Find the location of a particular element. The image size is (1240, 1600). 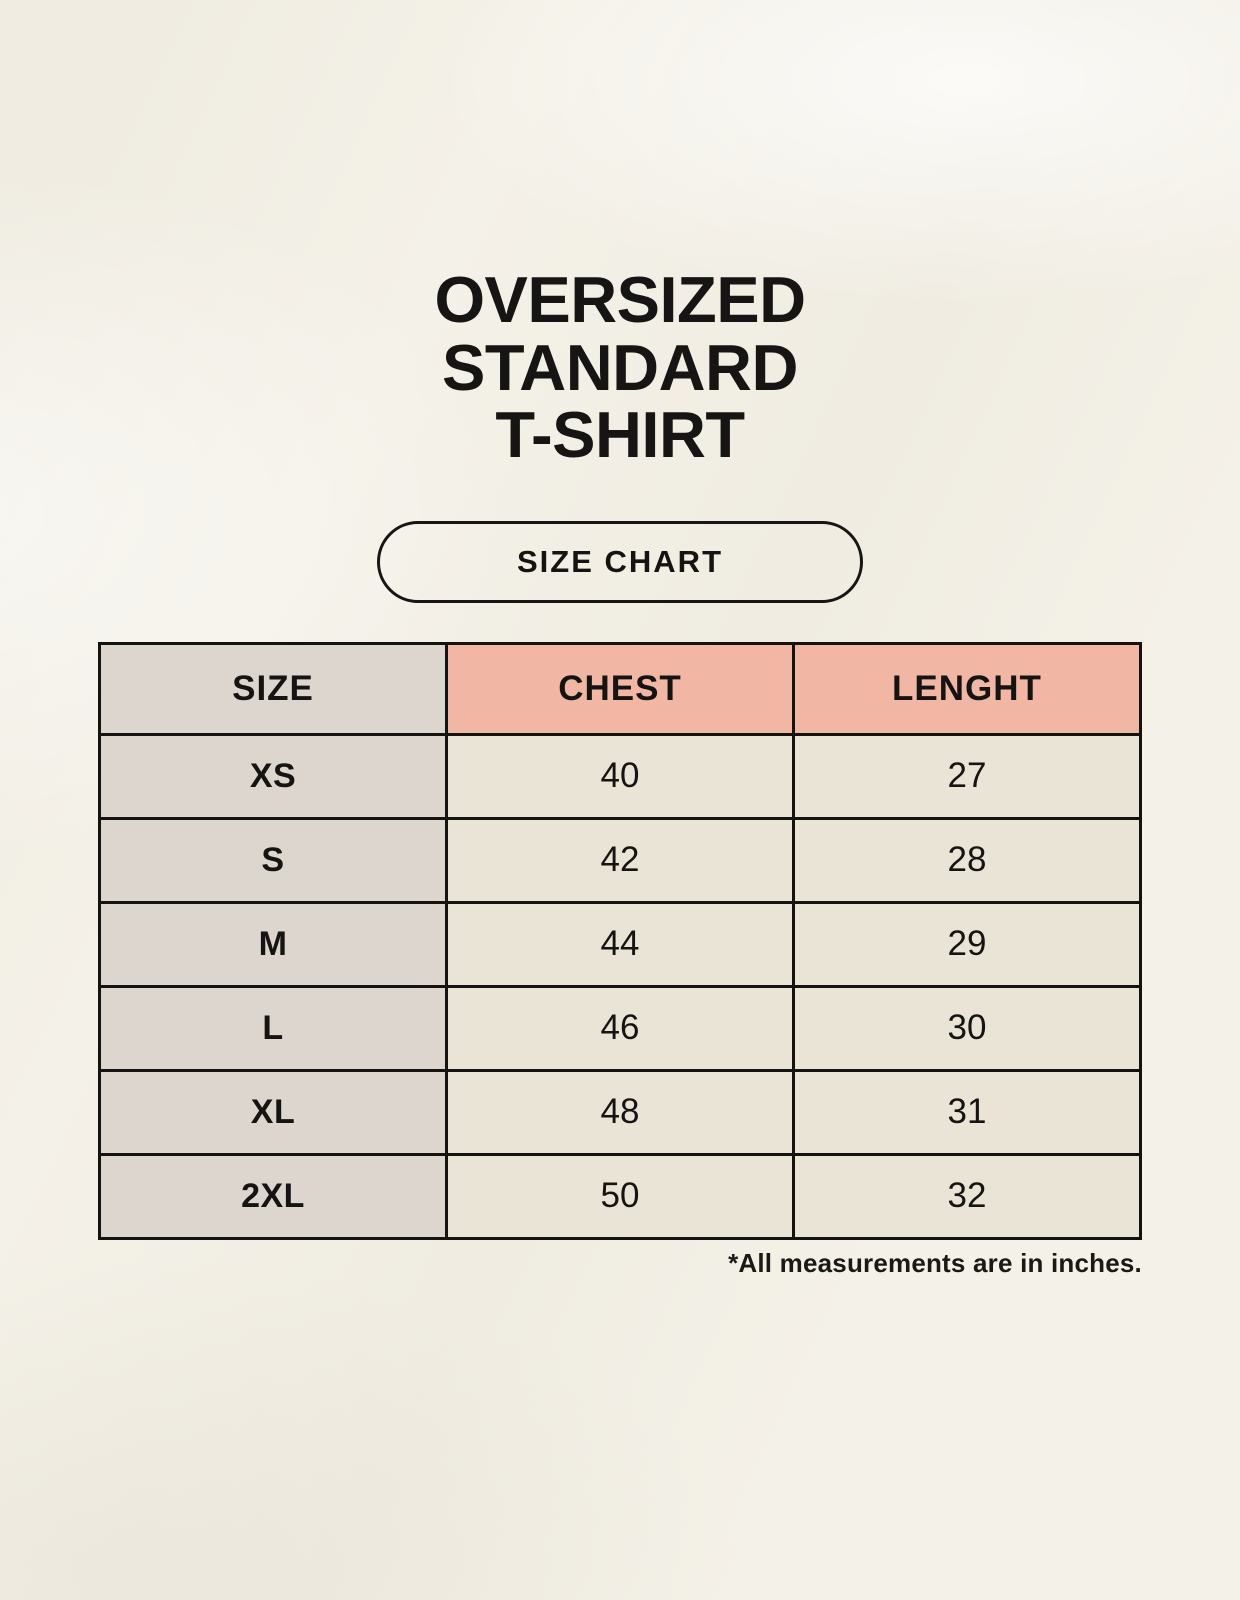

table-row-xs: XS 40 27 is located at coordinates (620, 776).